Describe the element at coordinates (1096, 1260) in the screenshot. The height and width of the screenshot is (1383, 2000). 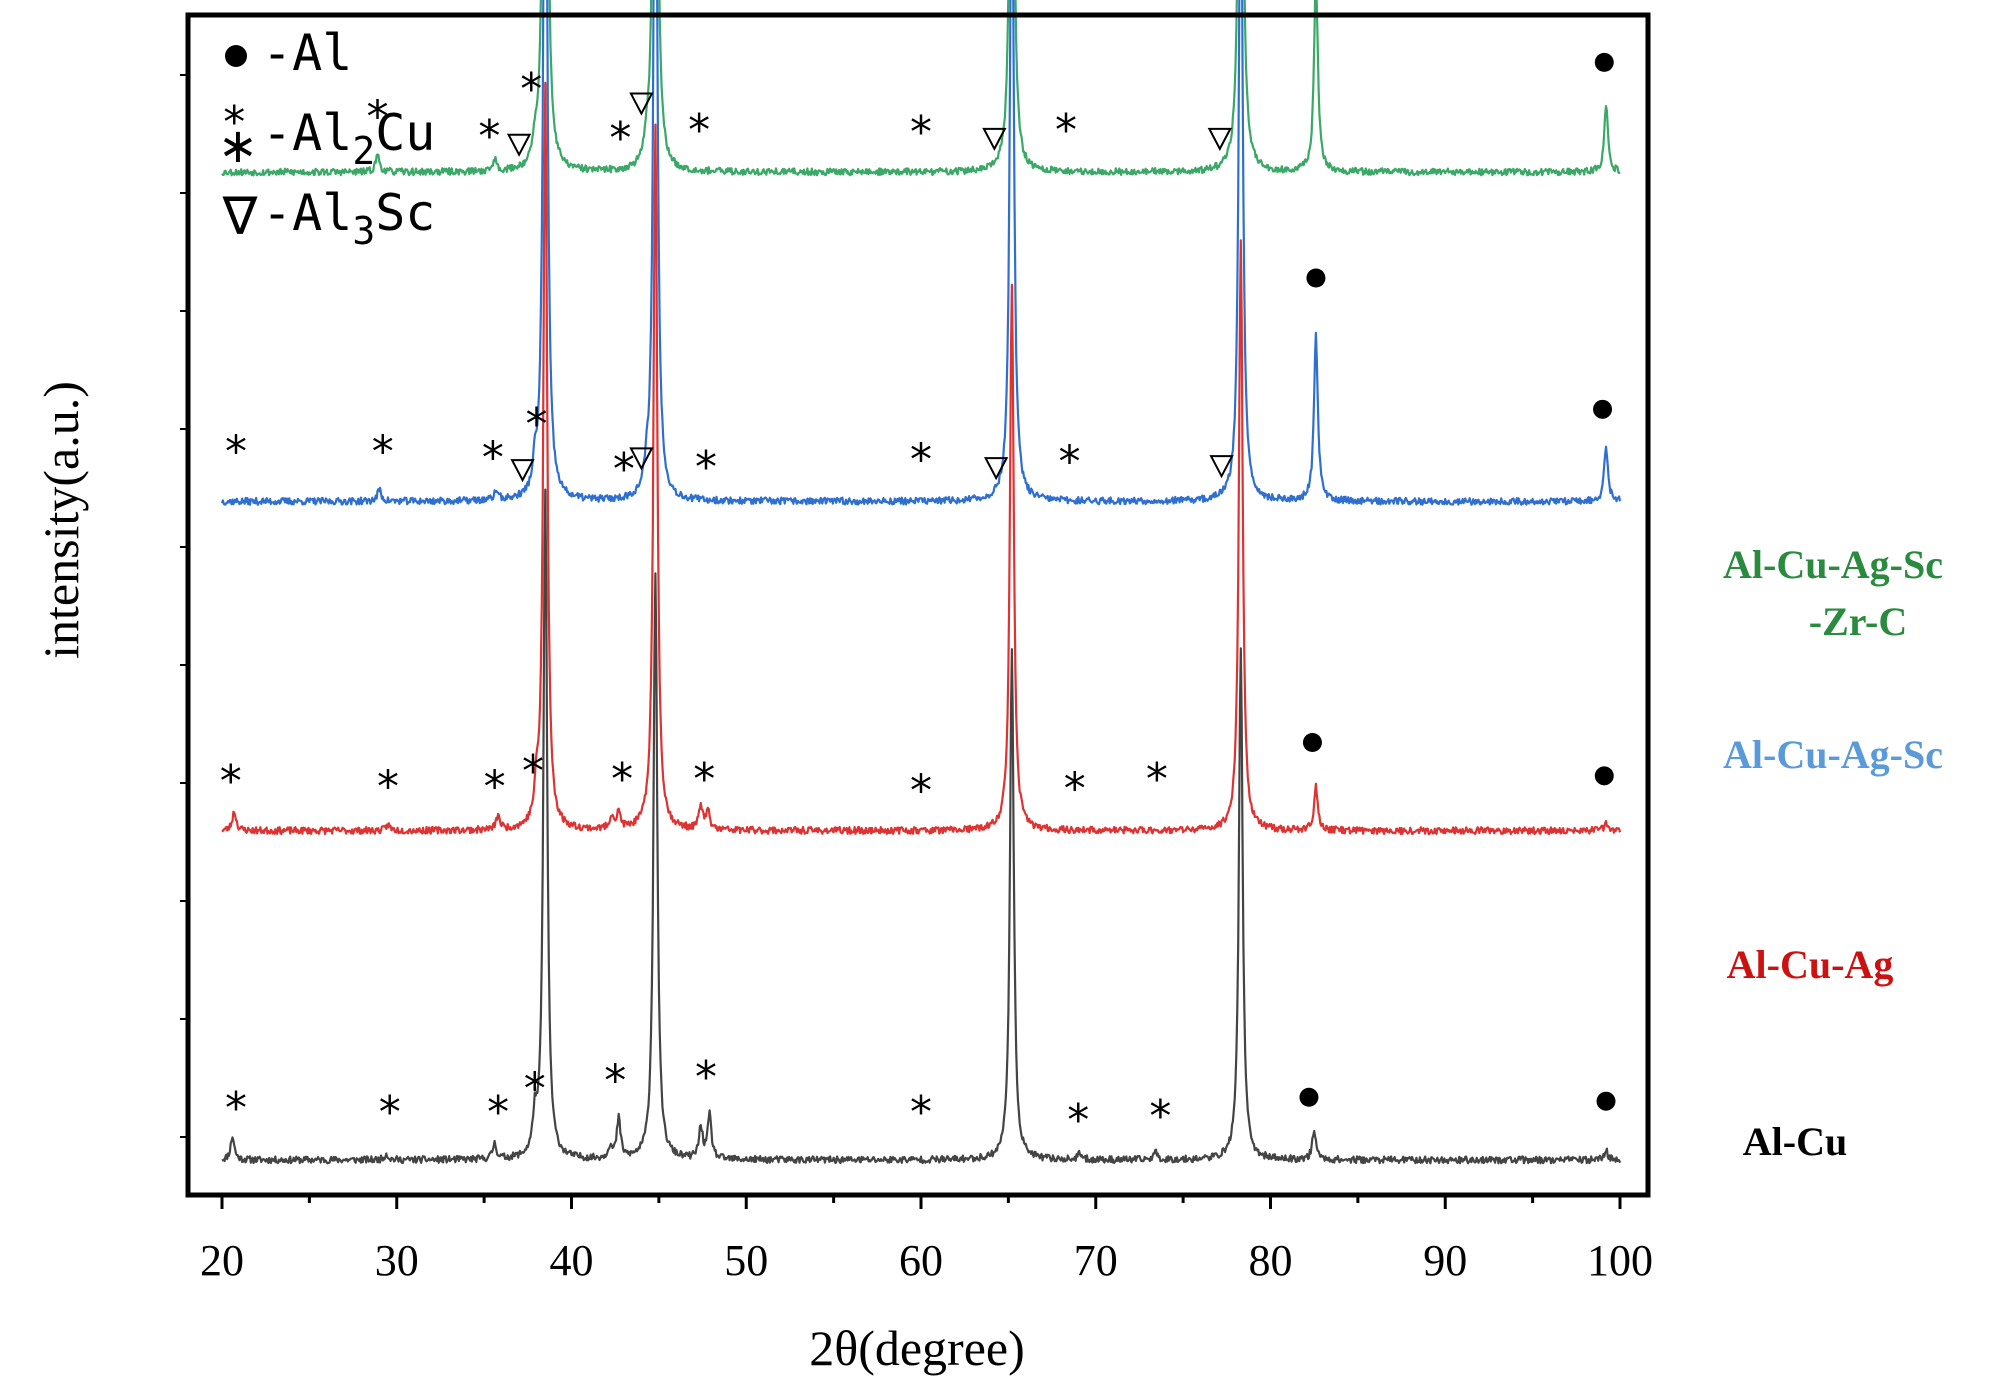
I see `x-tick-label: 70` at that location.